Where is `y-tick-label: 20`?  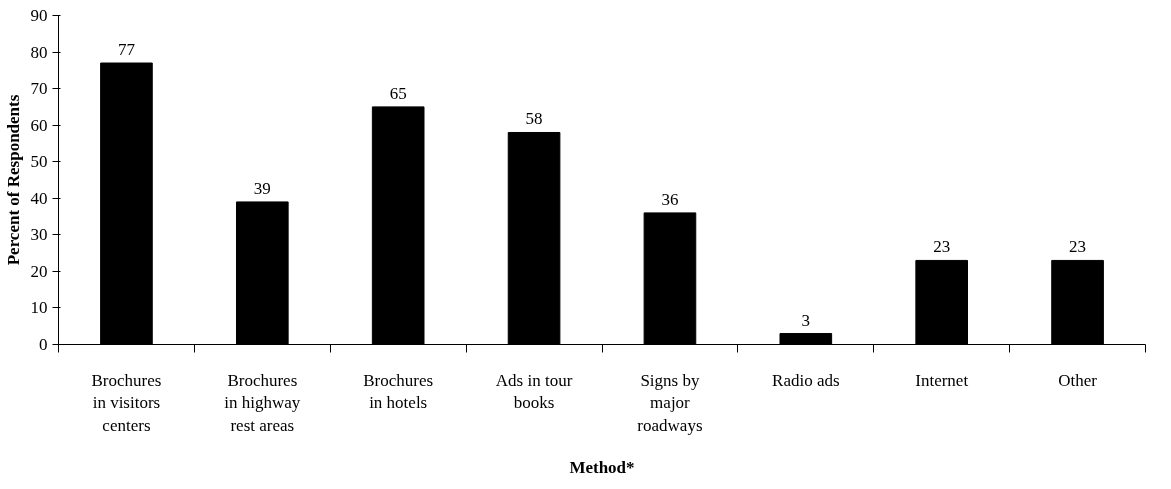 y-tick-label: 20 is located at coordinates (39, 271).